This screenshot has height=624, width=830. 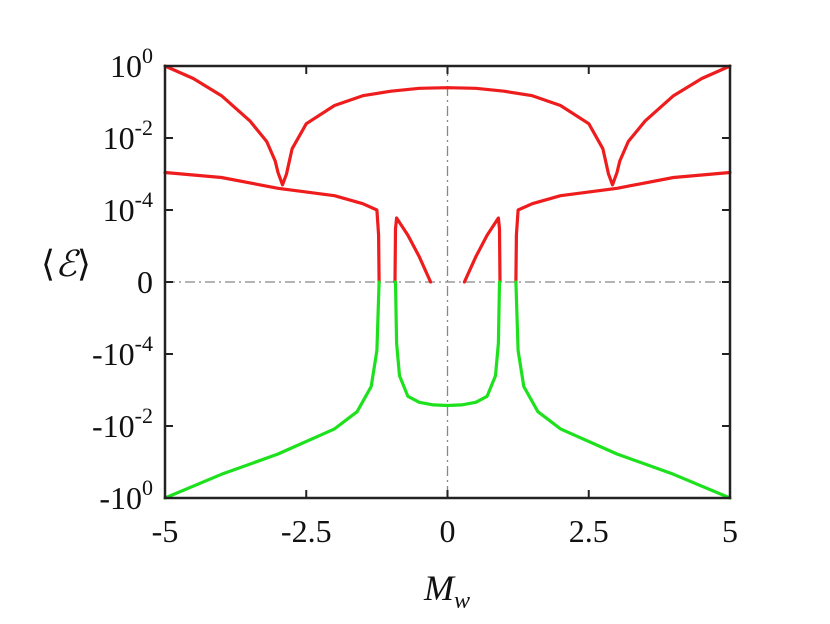 What do you see at coordinates (122, 279) in the screenshot?
I see `y-tick-labels: 10⁰ 10⁻² 10⁻⁴ 0 -10-4 -10-2 -100` at bounding box center [122, 279].